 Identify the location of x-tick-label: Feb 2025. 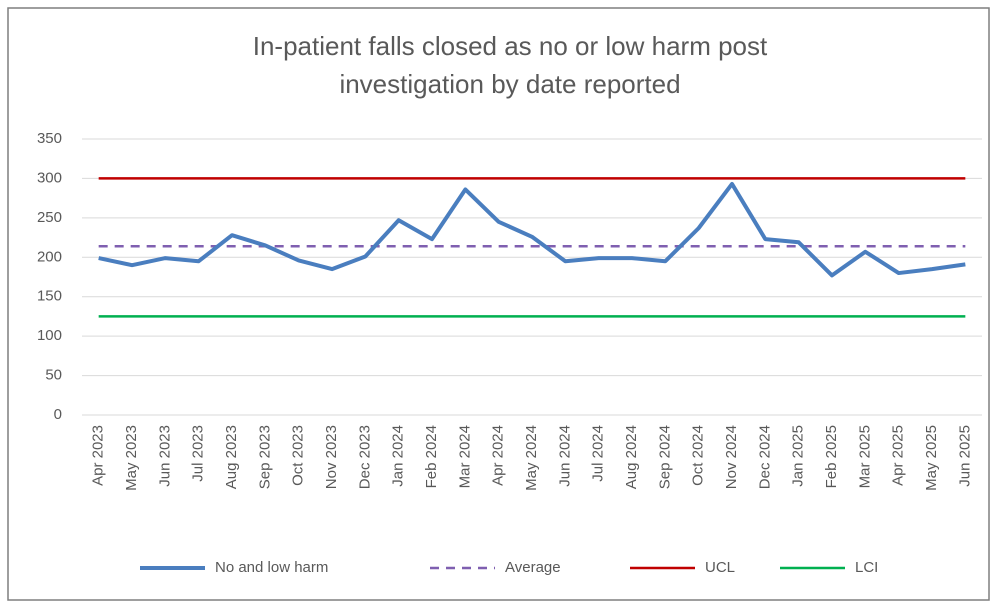
(831, 456).